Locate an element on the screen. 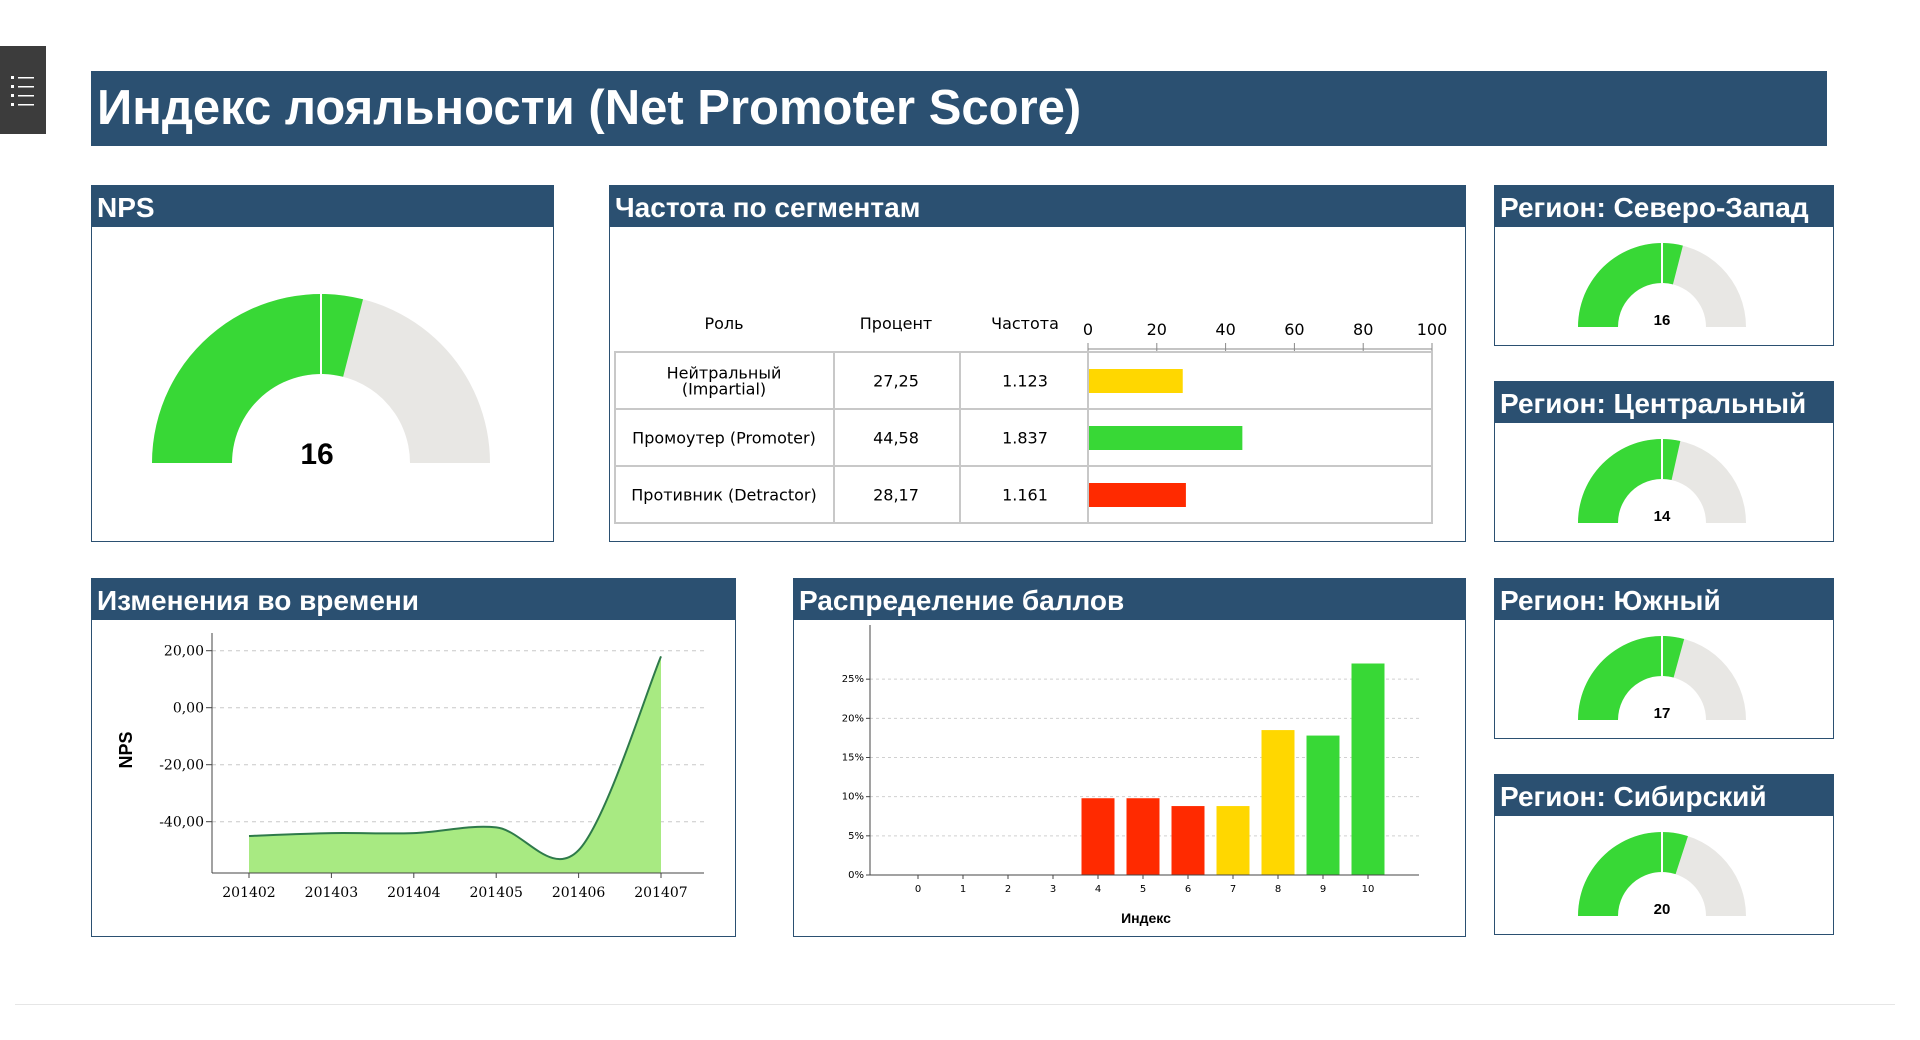 Image resolution: width=1920 pixels, height=1040 pixels. time-change-panel-title: Изменения во времени is located at coordinates (413, 599).